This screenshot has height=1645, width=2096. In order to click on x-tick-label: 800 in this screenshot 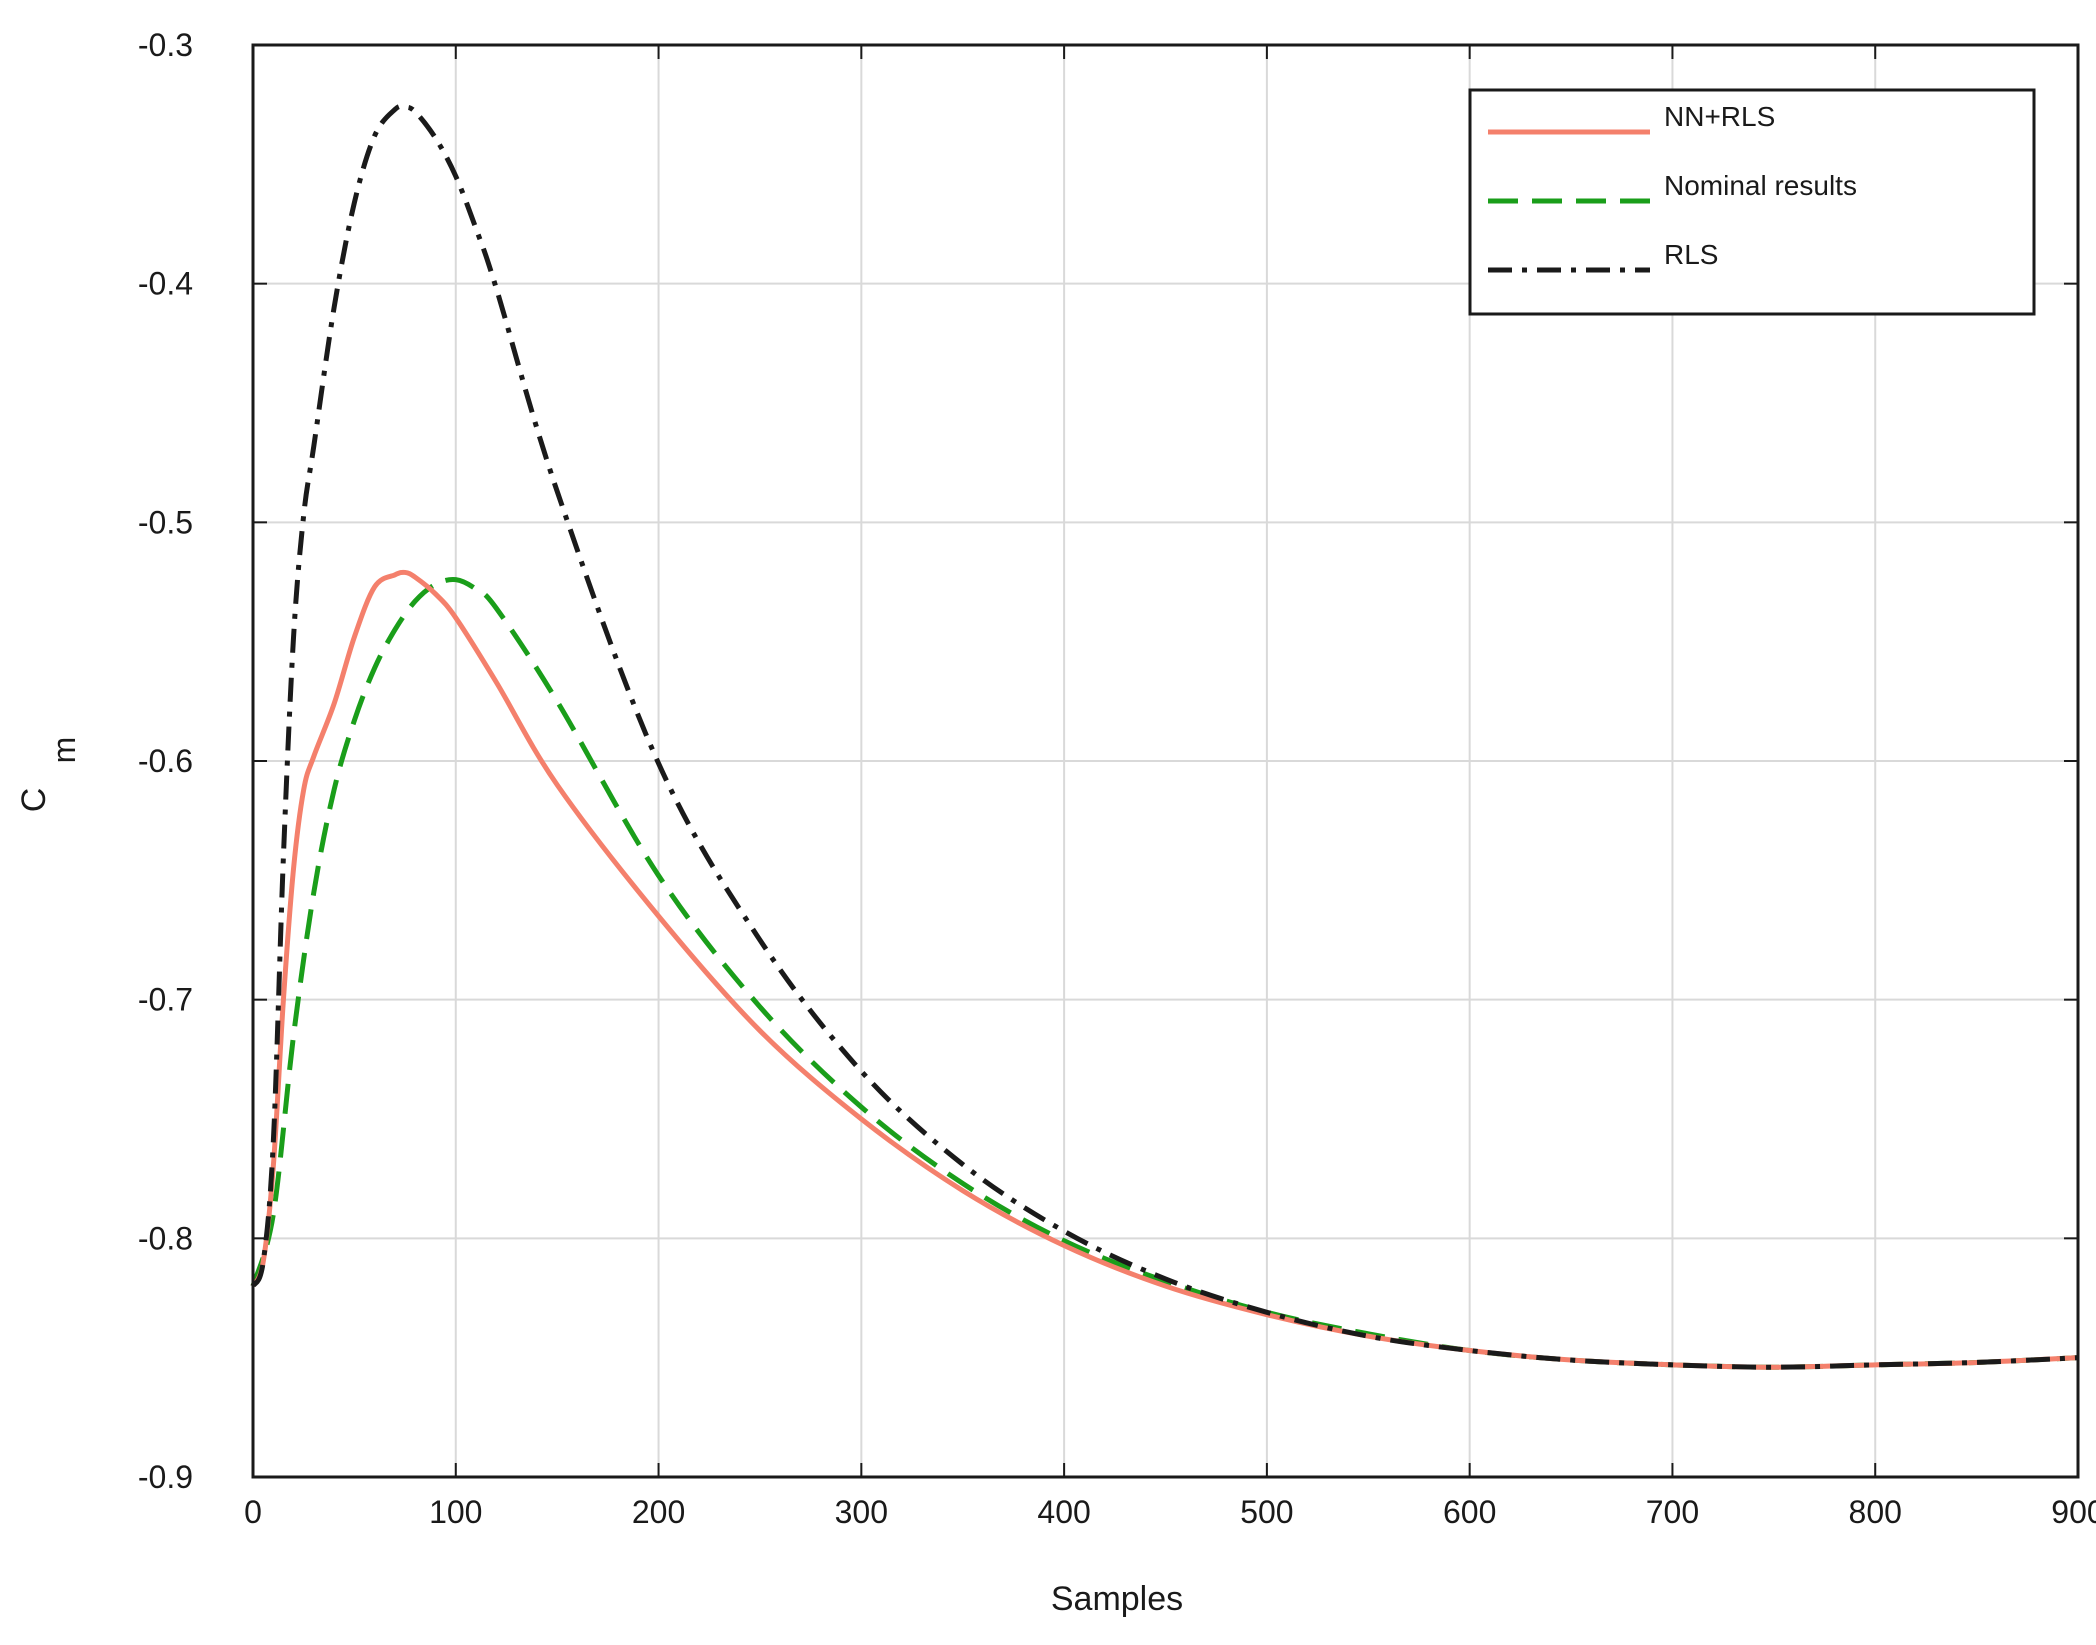, I will do `click(1875, 1512)`.